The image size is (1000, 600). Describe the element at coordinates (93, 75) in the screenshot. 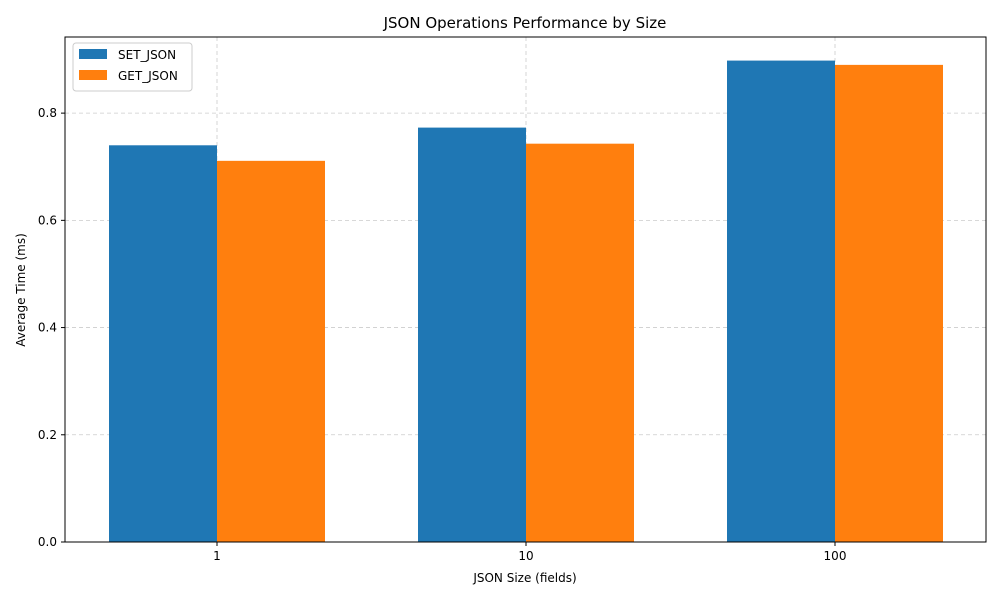

I see `legend-swatch-get-json` at that location.